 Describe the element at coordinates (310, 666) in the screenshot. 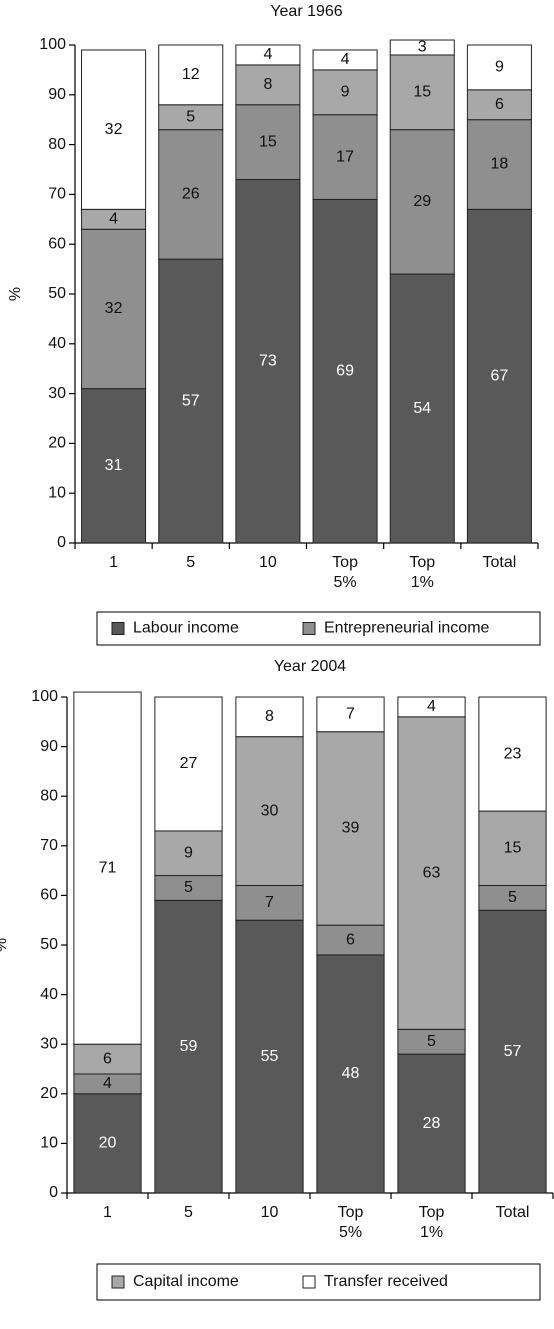

I see `chart-title: Year 2004` at that location.